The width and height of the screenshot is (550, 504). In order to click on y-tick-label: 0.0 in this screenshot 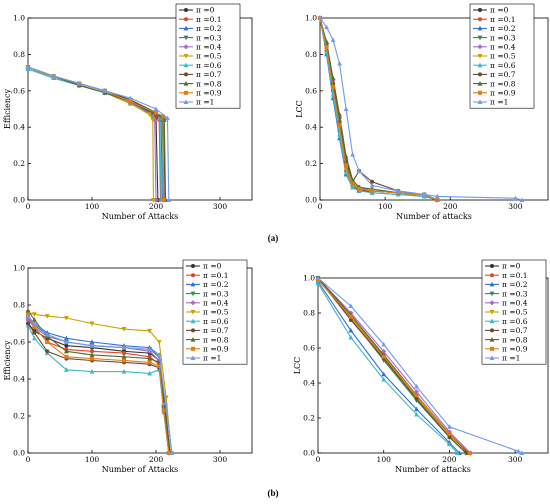, I will do `click(311, 200)`.